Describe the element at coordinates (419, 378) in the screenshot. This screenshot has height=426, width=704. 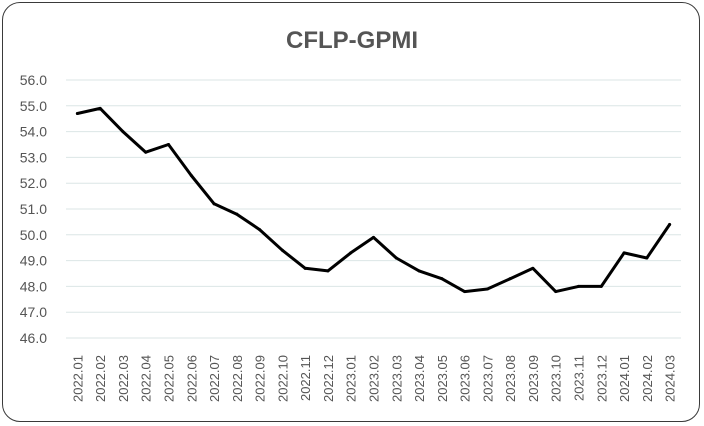
I see `x-tick-label: 2023.04` at that location.